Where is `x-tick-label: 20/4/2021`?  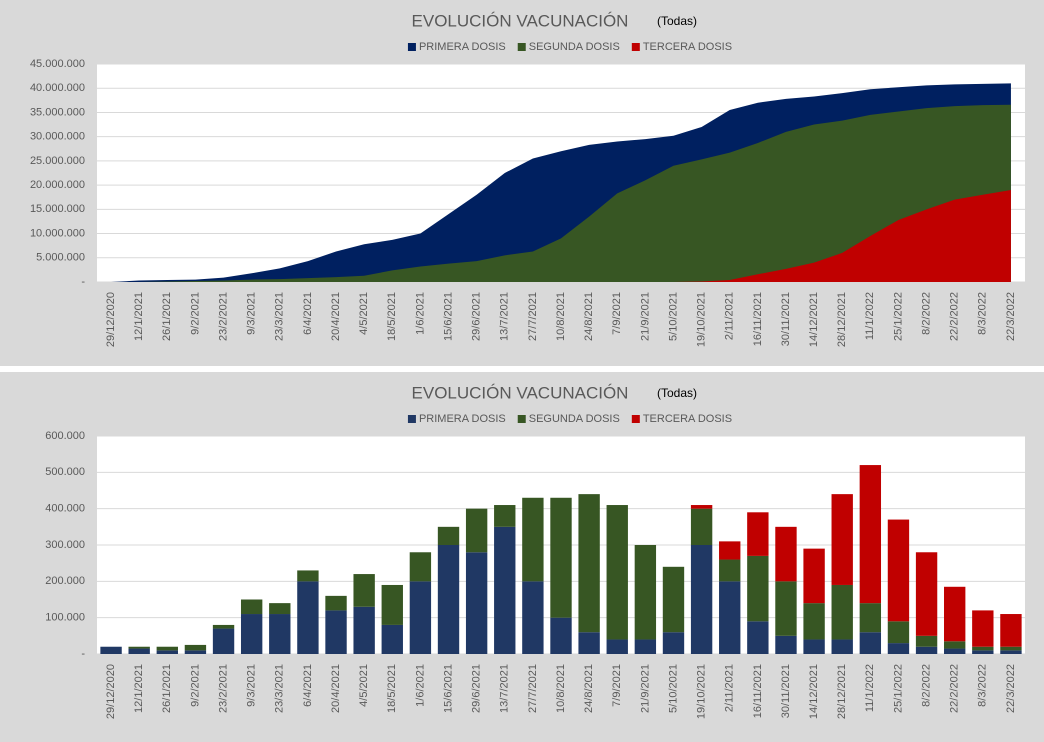 x-tick-label: 20/4/2021 is located at coordinates (336, 316).